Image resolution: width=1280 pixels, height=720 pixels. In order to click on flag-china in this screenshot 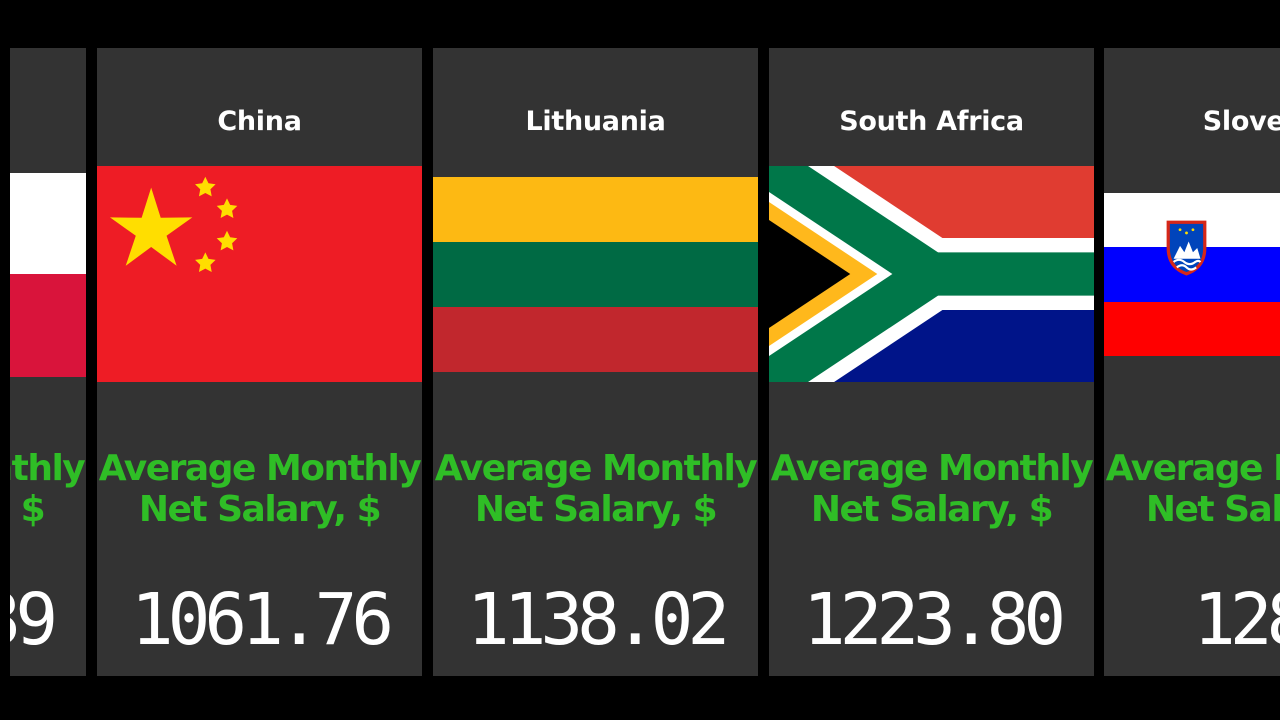, I will do `click(259, 274)`.